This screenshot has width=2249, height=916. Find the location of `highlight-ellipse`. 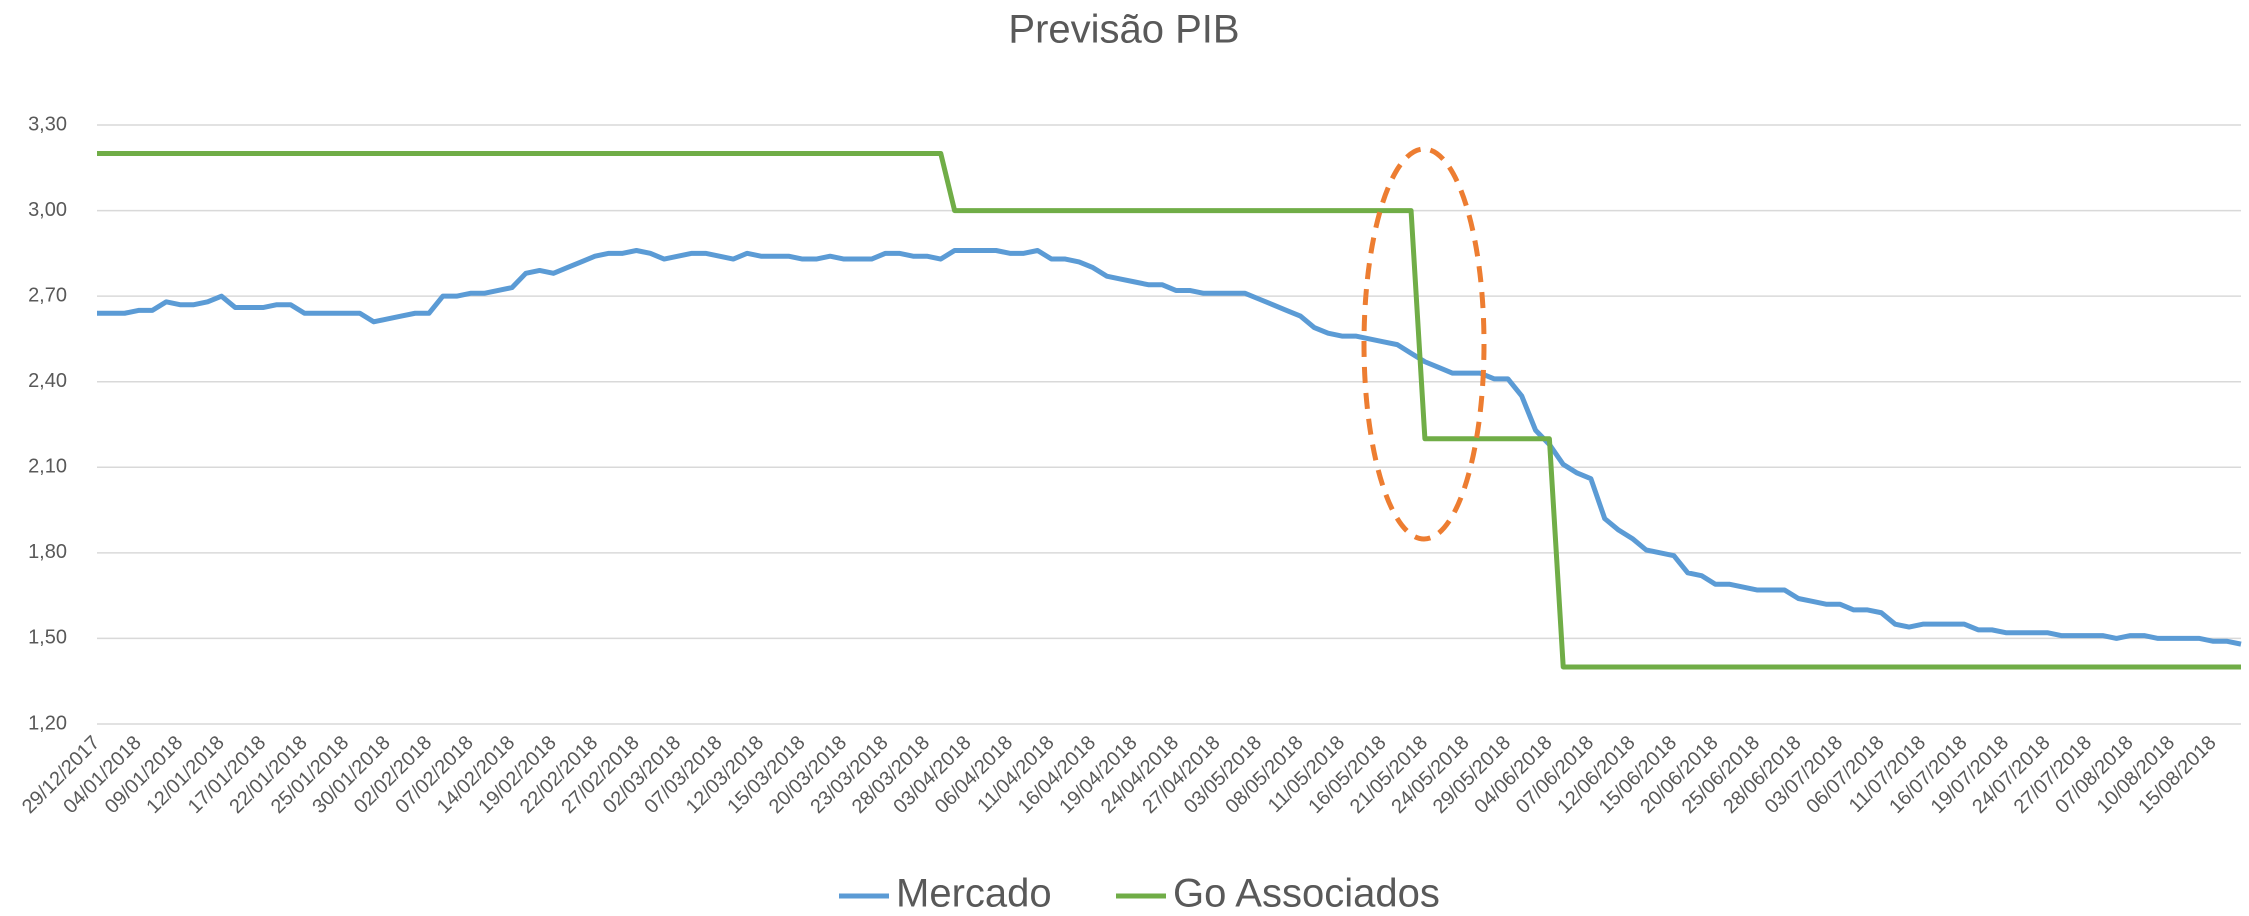

highlight-ellipse is located at coordinates (1424, 344).